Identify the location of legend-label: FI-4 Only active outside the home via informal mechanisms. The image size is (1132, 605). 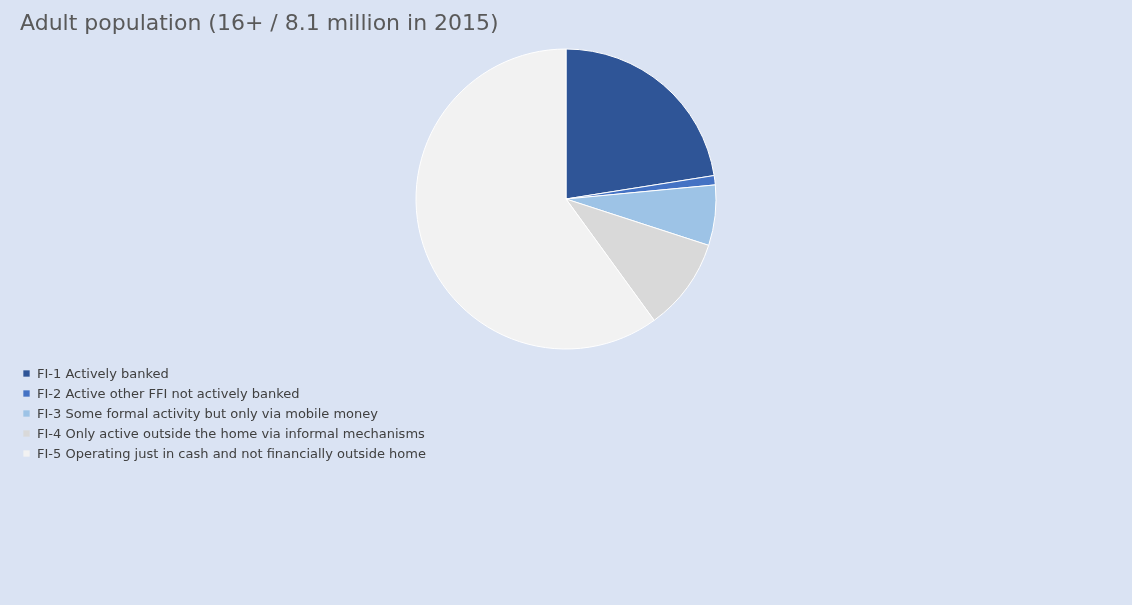
(231, 433).